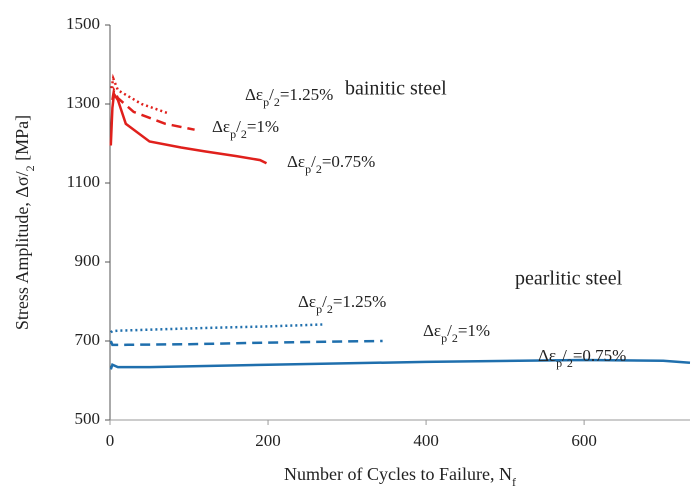  I want to click on x-axis-label: Number of Cycles to Failure, Nf, so click(400, 476).